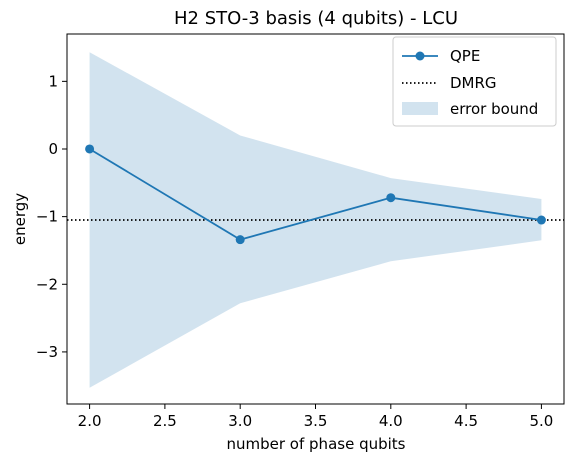 The width and height of the screenshot is (573, 464). I want to click on legend-item-qpe: QPE, so click(441, 56).